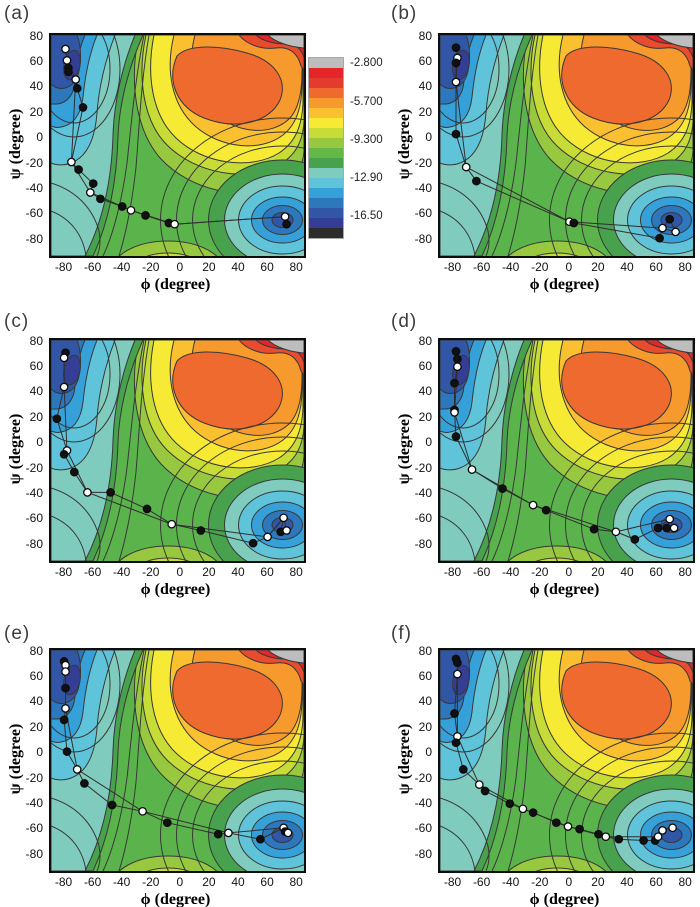  I want to click on panel-letter-f: (f), so click(401, 633).